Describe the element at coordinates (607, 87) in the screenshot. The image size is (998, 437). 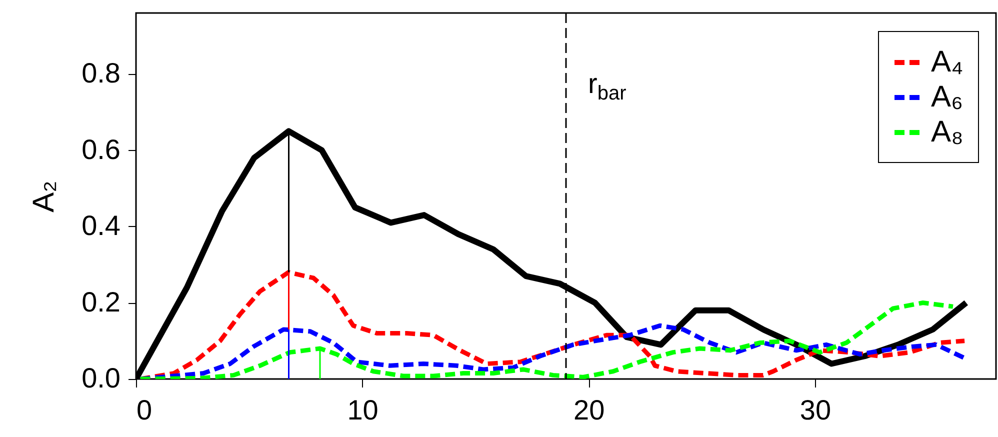
I see `ref-line-label: r$_{bar}$` at that location.